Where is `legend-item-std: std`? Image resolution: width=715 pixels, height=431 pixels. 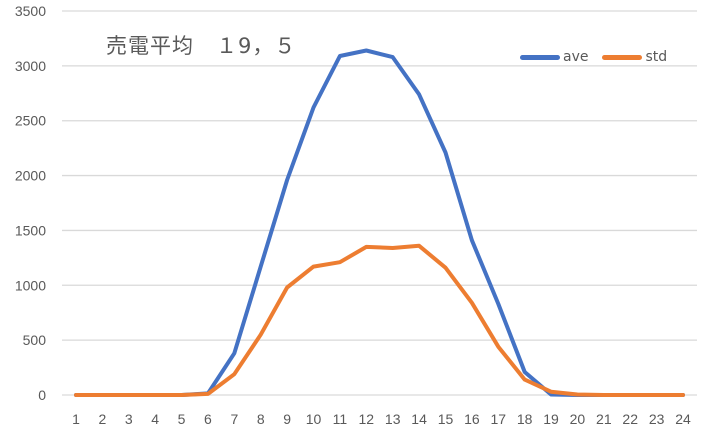 legend-item-std: std is located at coordinates (634, 57).